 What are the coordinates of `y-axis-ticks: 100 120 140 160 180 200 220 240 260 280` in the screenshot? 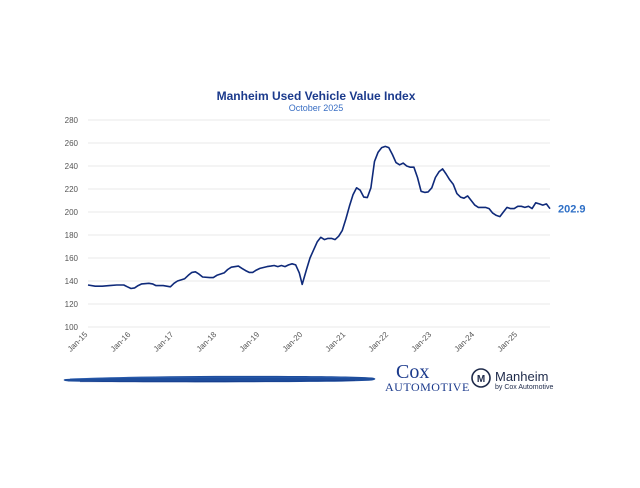 It's located at (72, 224).